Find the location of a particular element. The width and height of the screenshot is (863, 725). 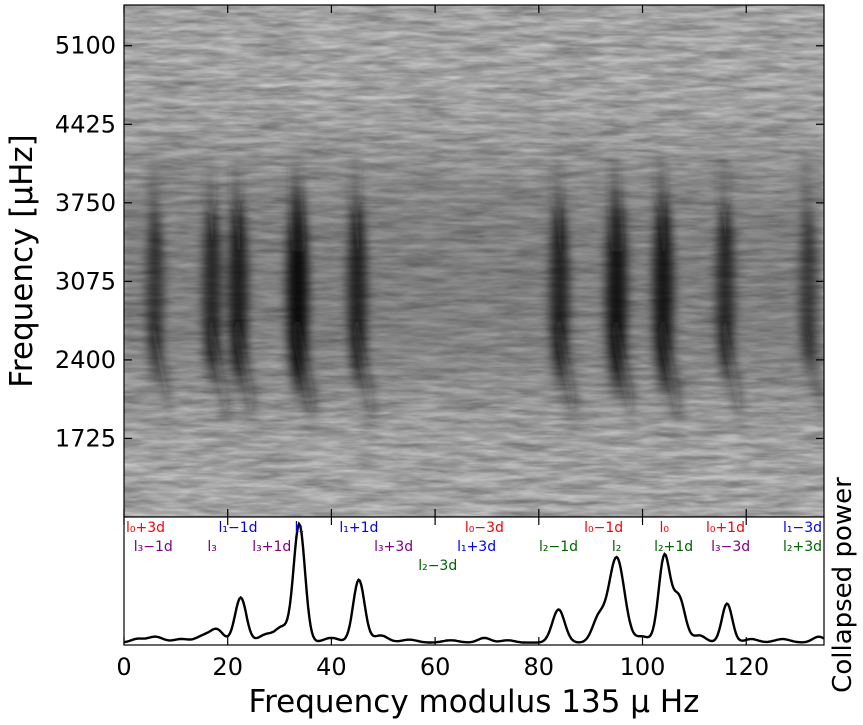

x-tick-label: 0 is located at coordinates (123, 667).